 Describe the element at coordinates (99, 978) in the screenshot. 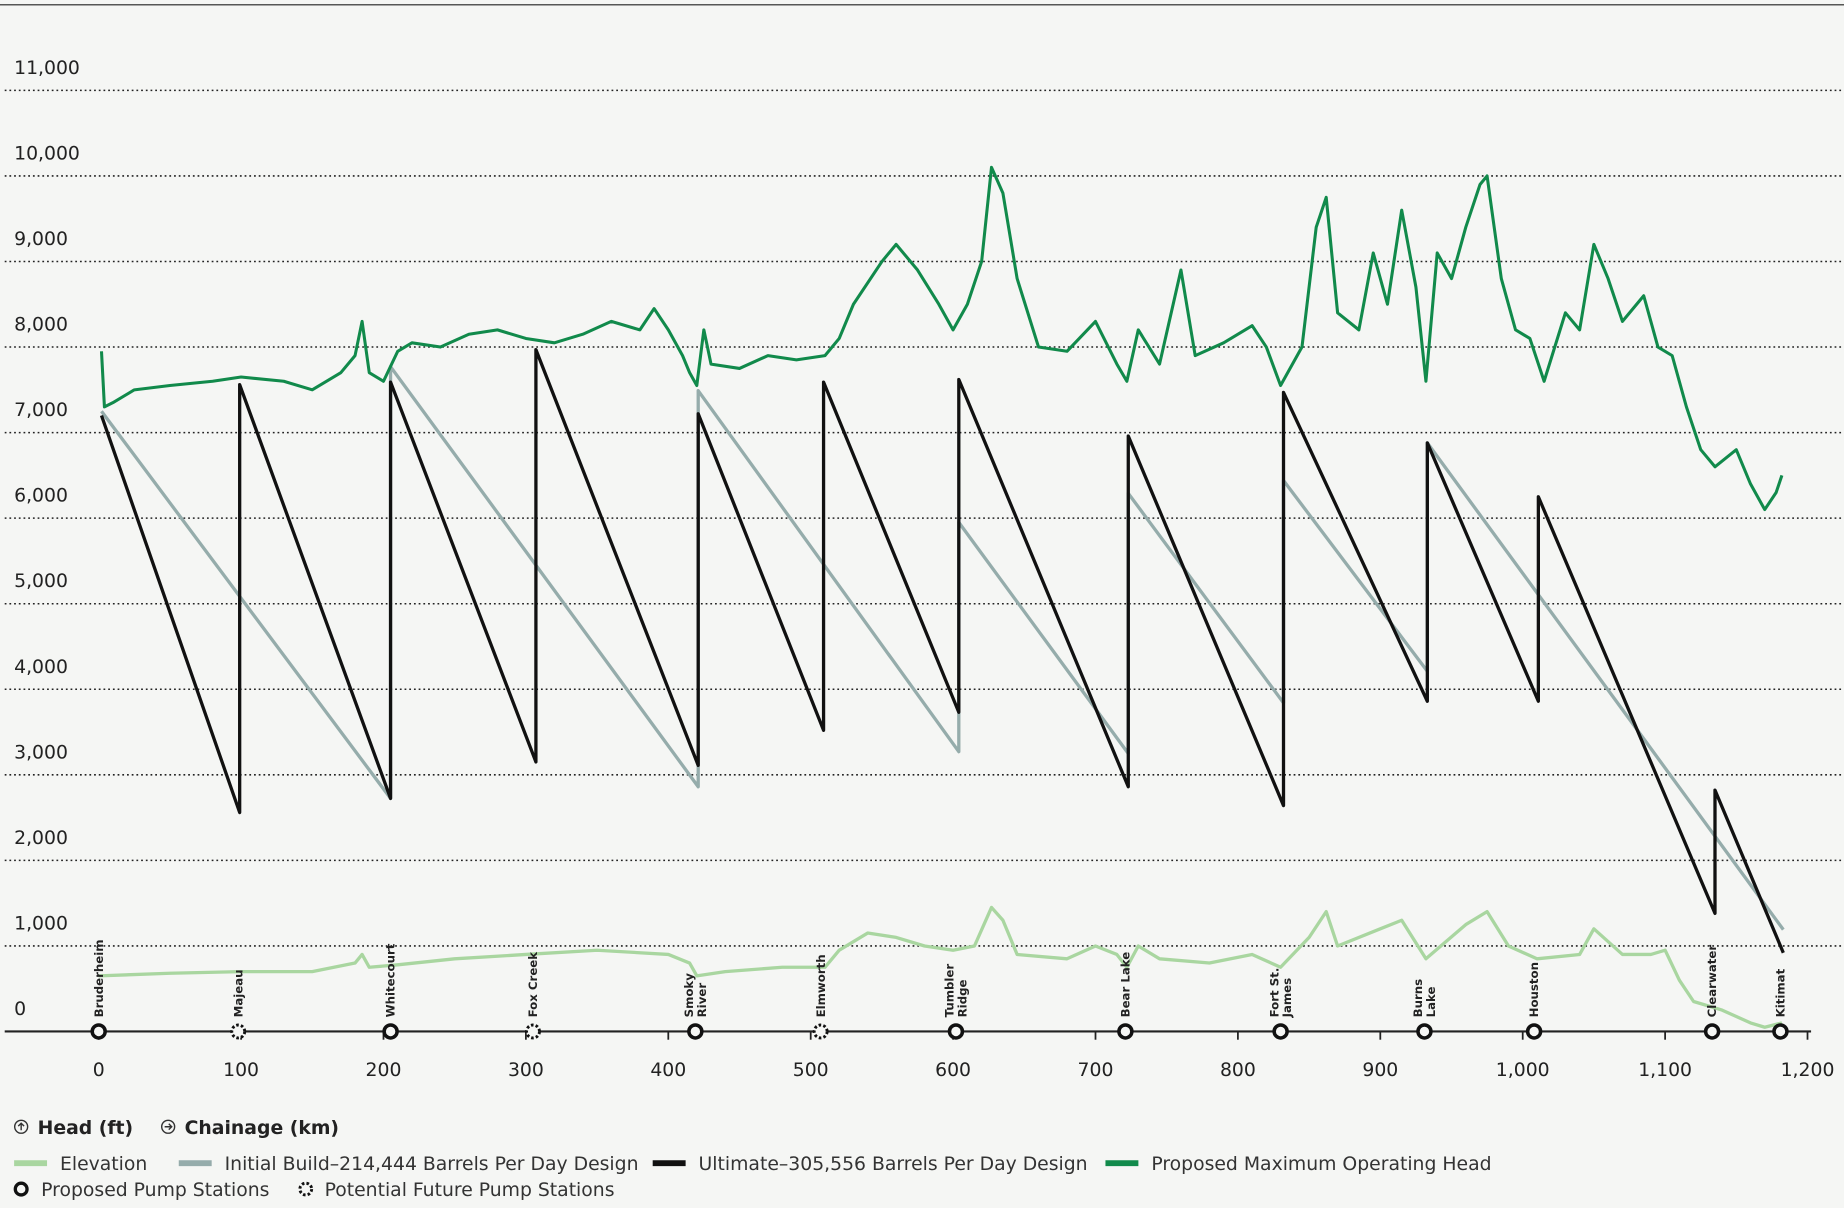

I see `pump-station-label: Bruderheim` at that location.